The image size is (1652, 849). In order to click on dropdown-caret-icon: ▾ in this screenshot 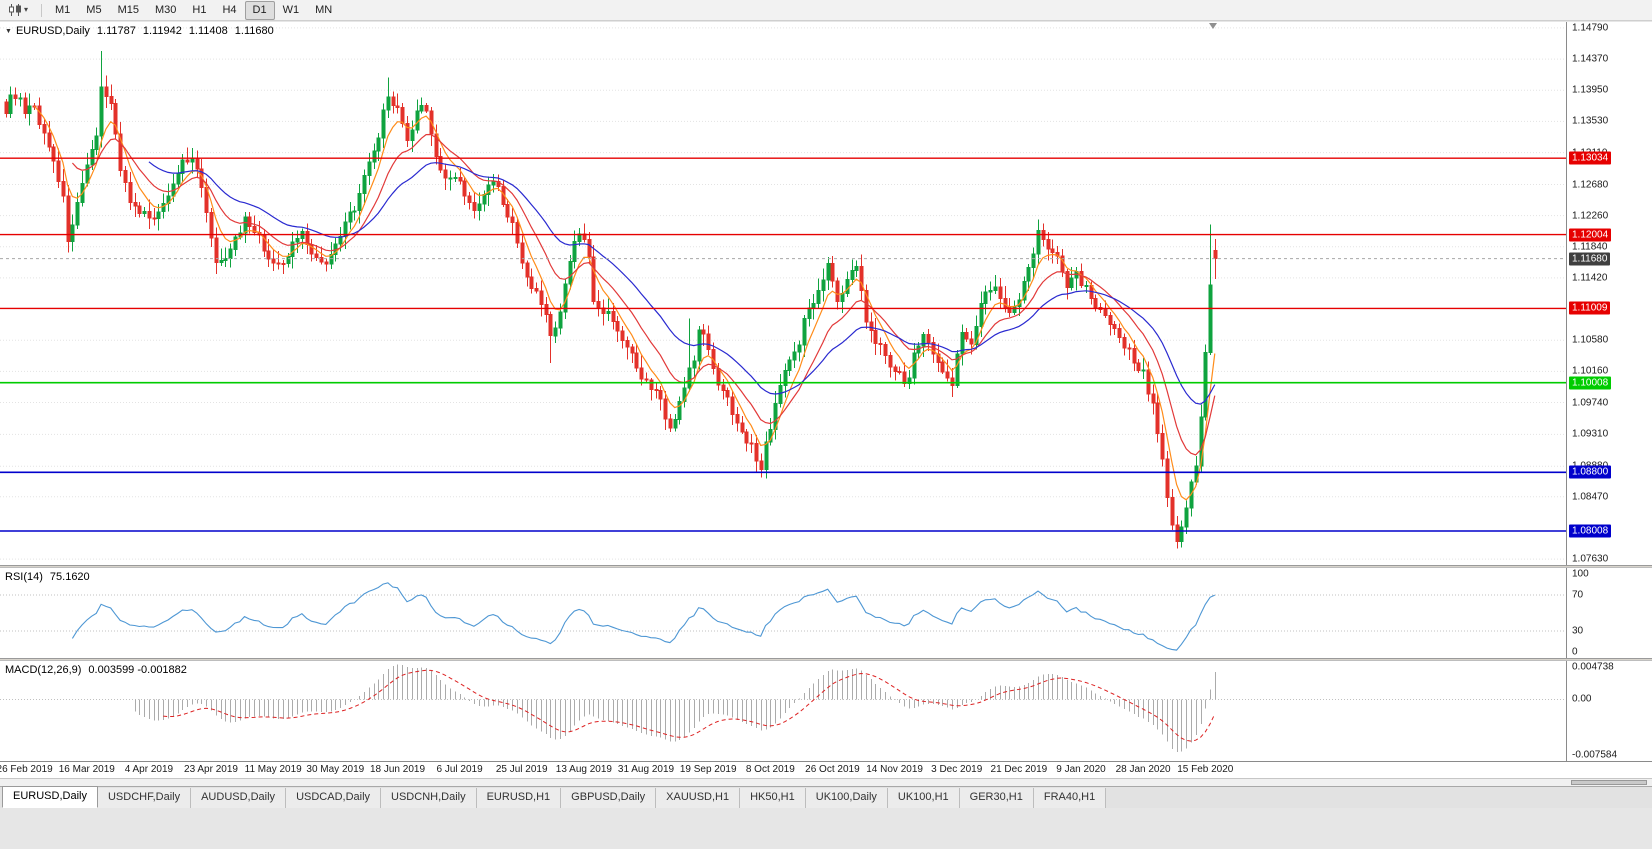, I will do `click(26, 9)`.